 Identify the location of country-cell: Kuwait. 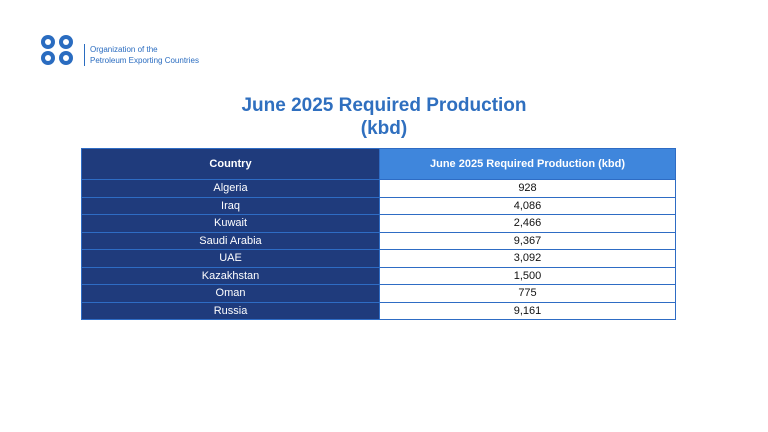
(230, 223).